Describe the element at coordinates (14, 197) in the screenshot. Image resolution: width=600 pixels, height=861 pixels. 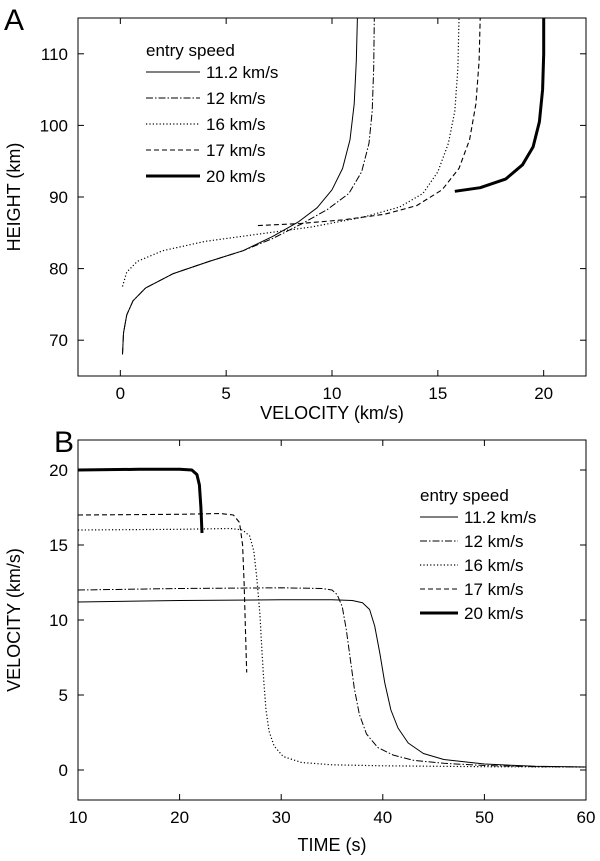
I see `panel-a-y-axis-label: HEIGHT (km)` at that location.